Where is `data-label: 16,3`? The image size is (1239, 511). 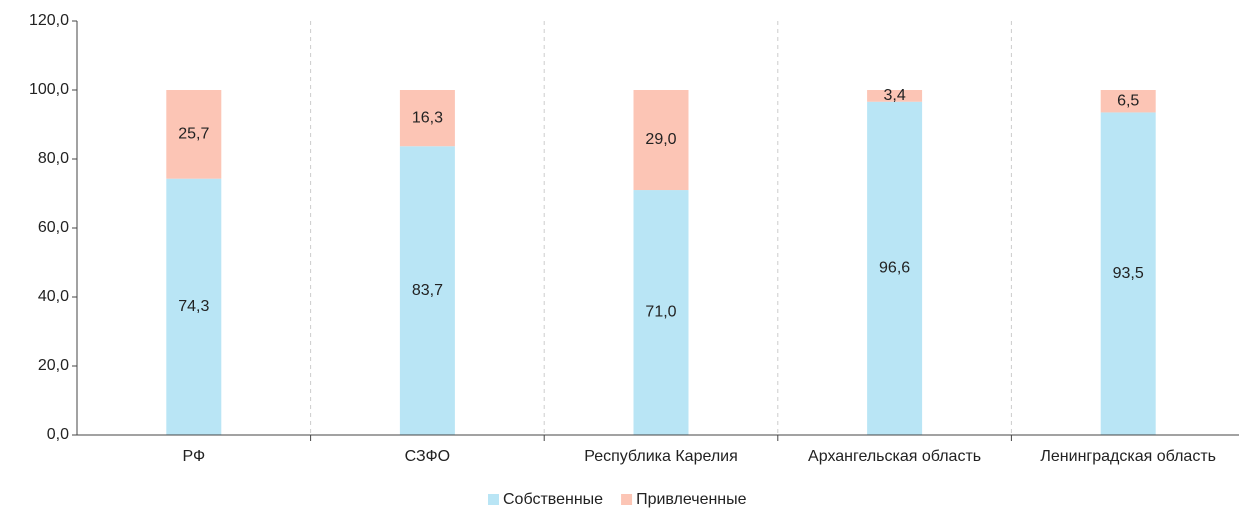 data-label: 16,3 is located at coordinates (427, 117).